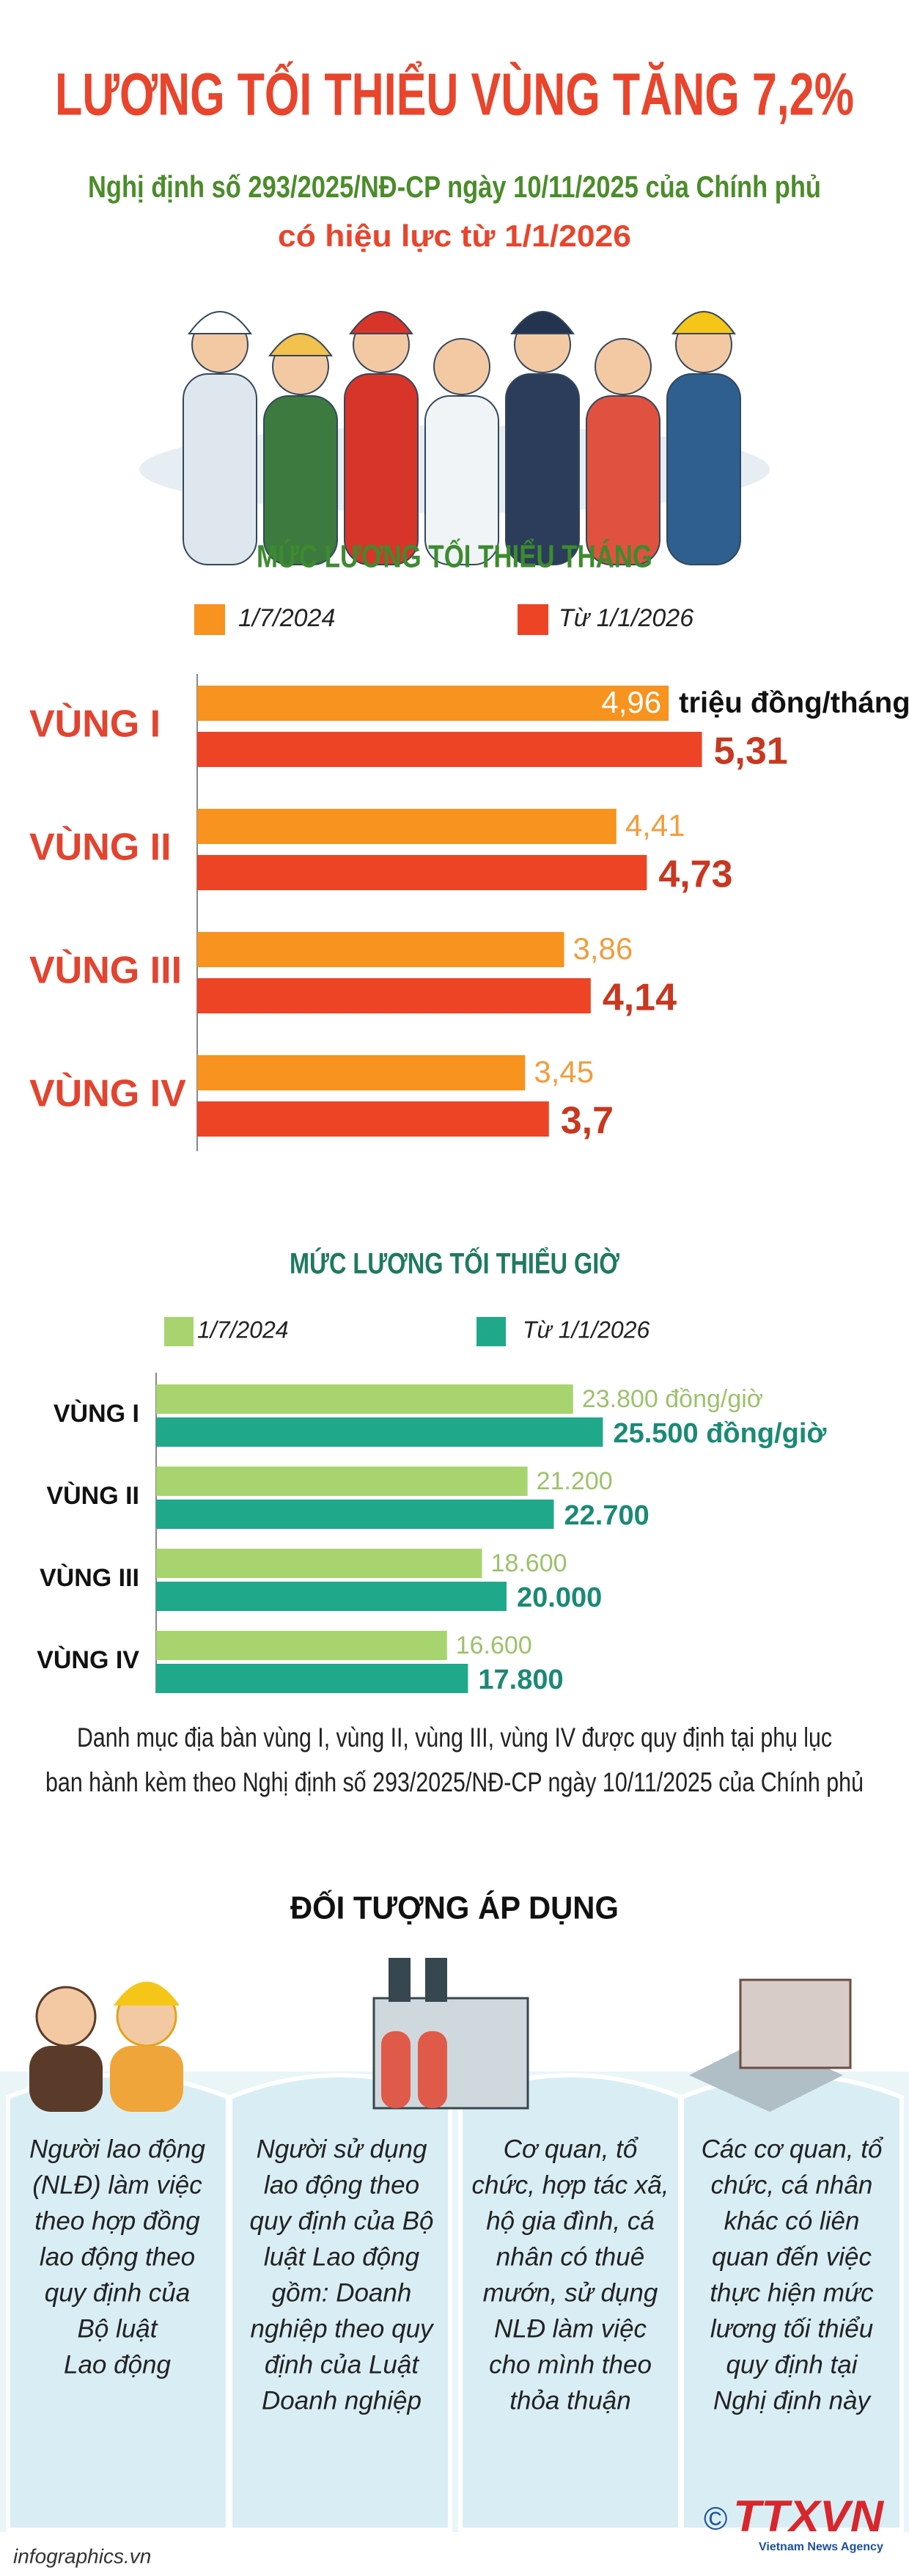  I want to click on target-text: Cơ quan, tổ, so click(571, 2149).